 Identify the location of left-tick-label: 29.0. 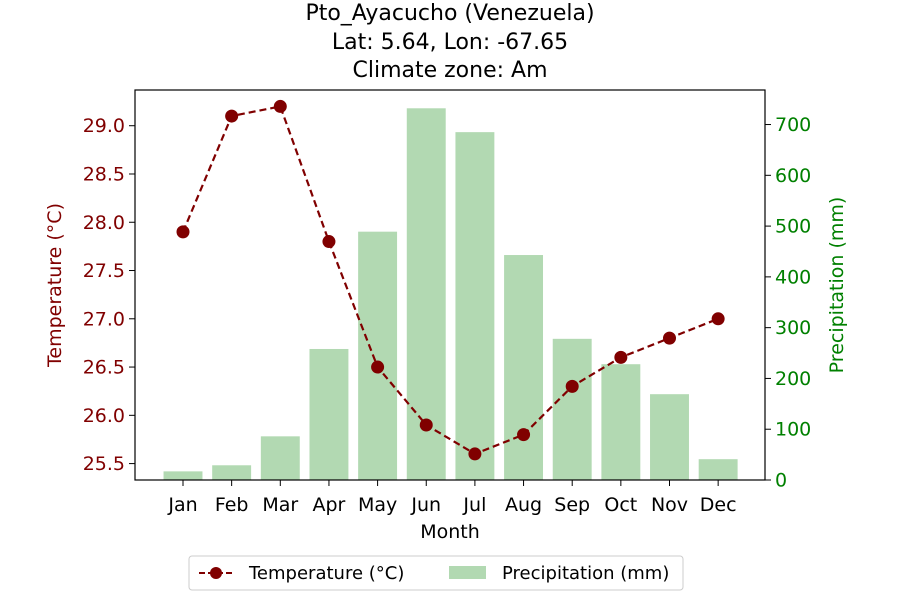
(104, 126).